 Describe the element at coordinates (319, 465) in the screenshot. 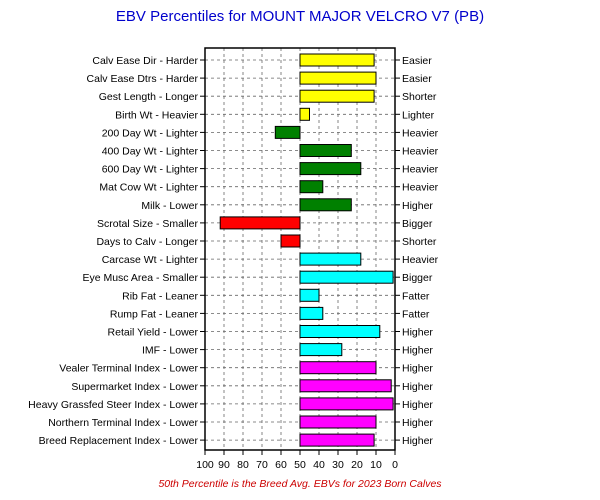

I see `x-tick-label: 40` at that location.